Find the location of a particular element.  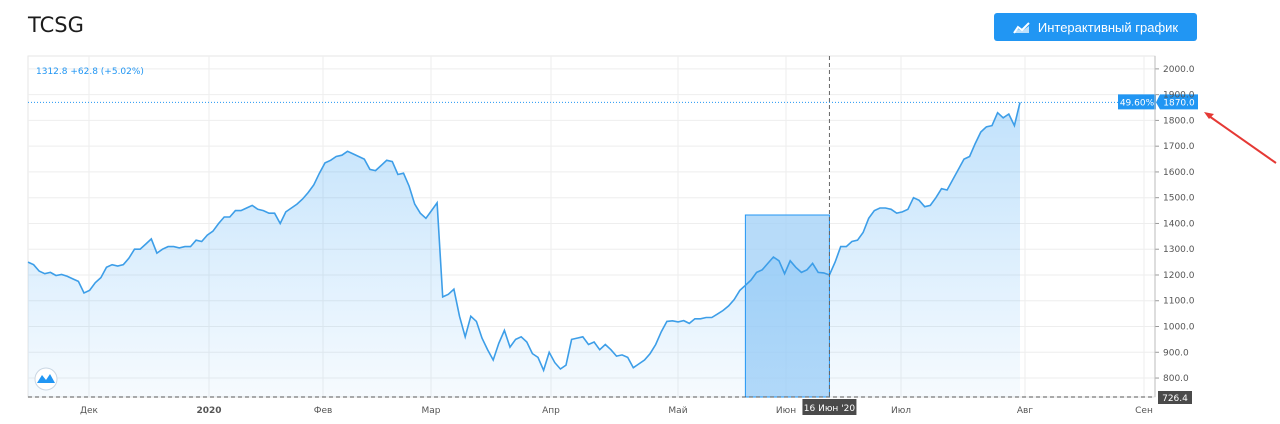

crosshair-date-label: 16 Июн '20 is located at coordinates (829, 407).